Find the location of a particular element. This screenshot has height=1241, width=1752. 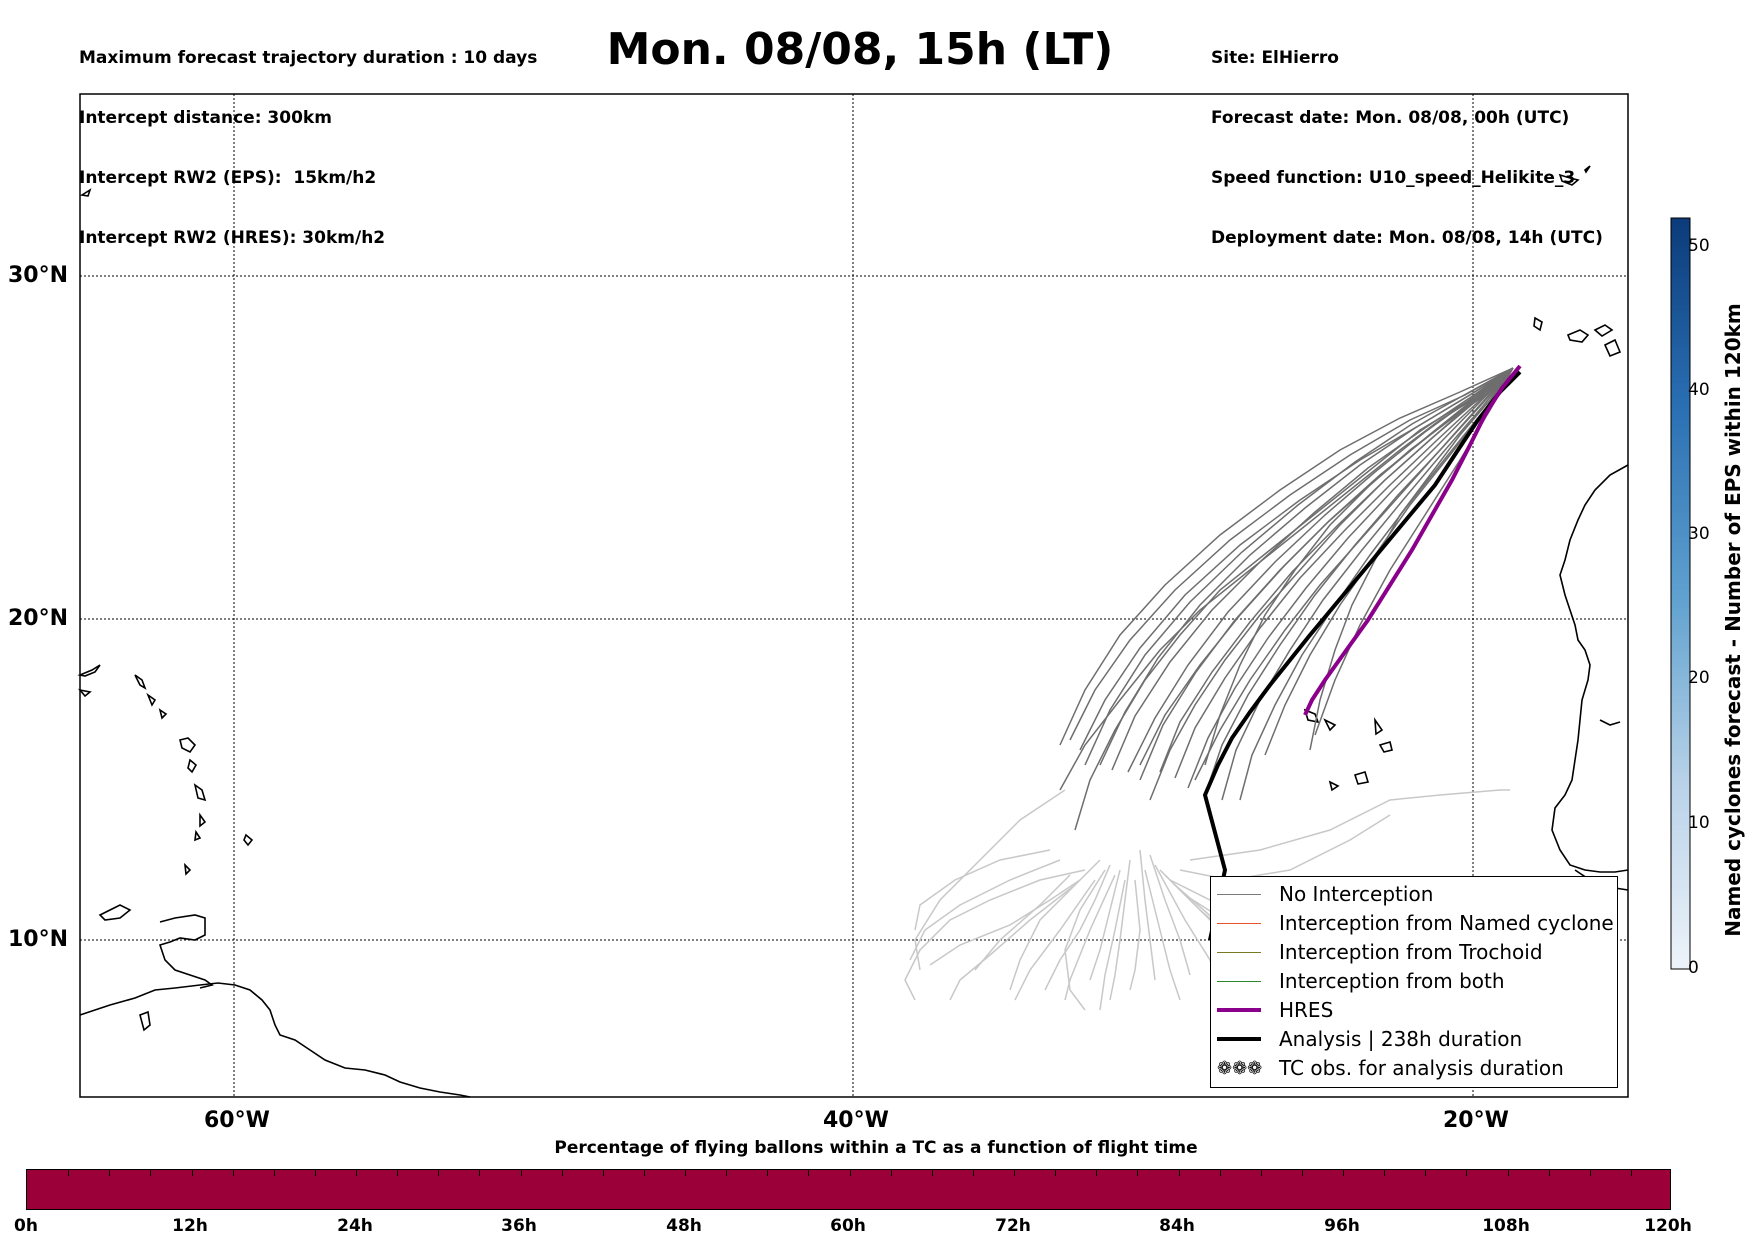

colorbar-tick-label: 30 is located at coordinates (1699, 534).